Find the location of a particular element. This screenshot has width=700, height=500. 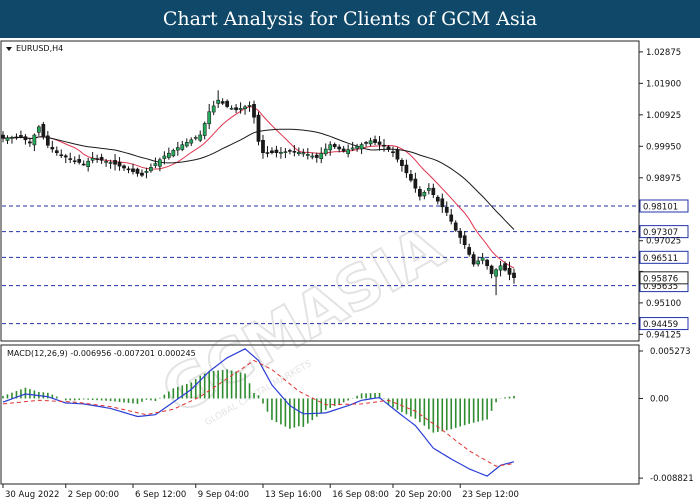

macd-tick-label: -0.008821 is located at coordinates (672, 479).